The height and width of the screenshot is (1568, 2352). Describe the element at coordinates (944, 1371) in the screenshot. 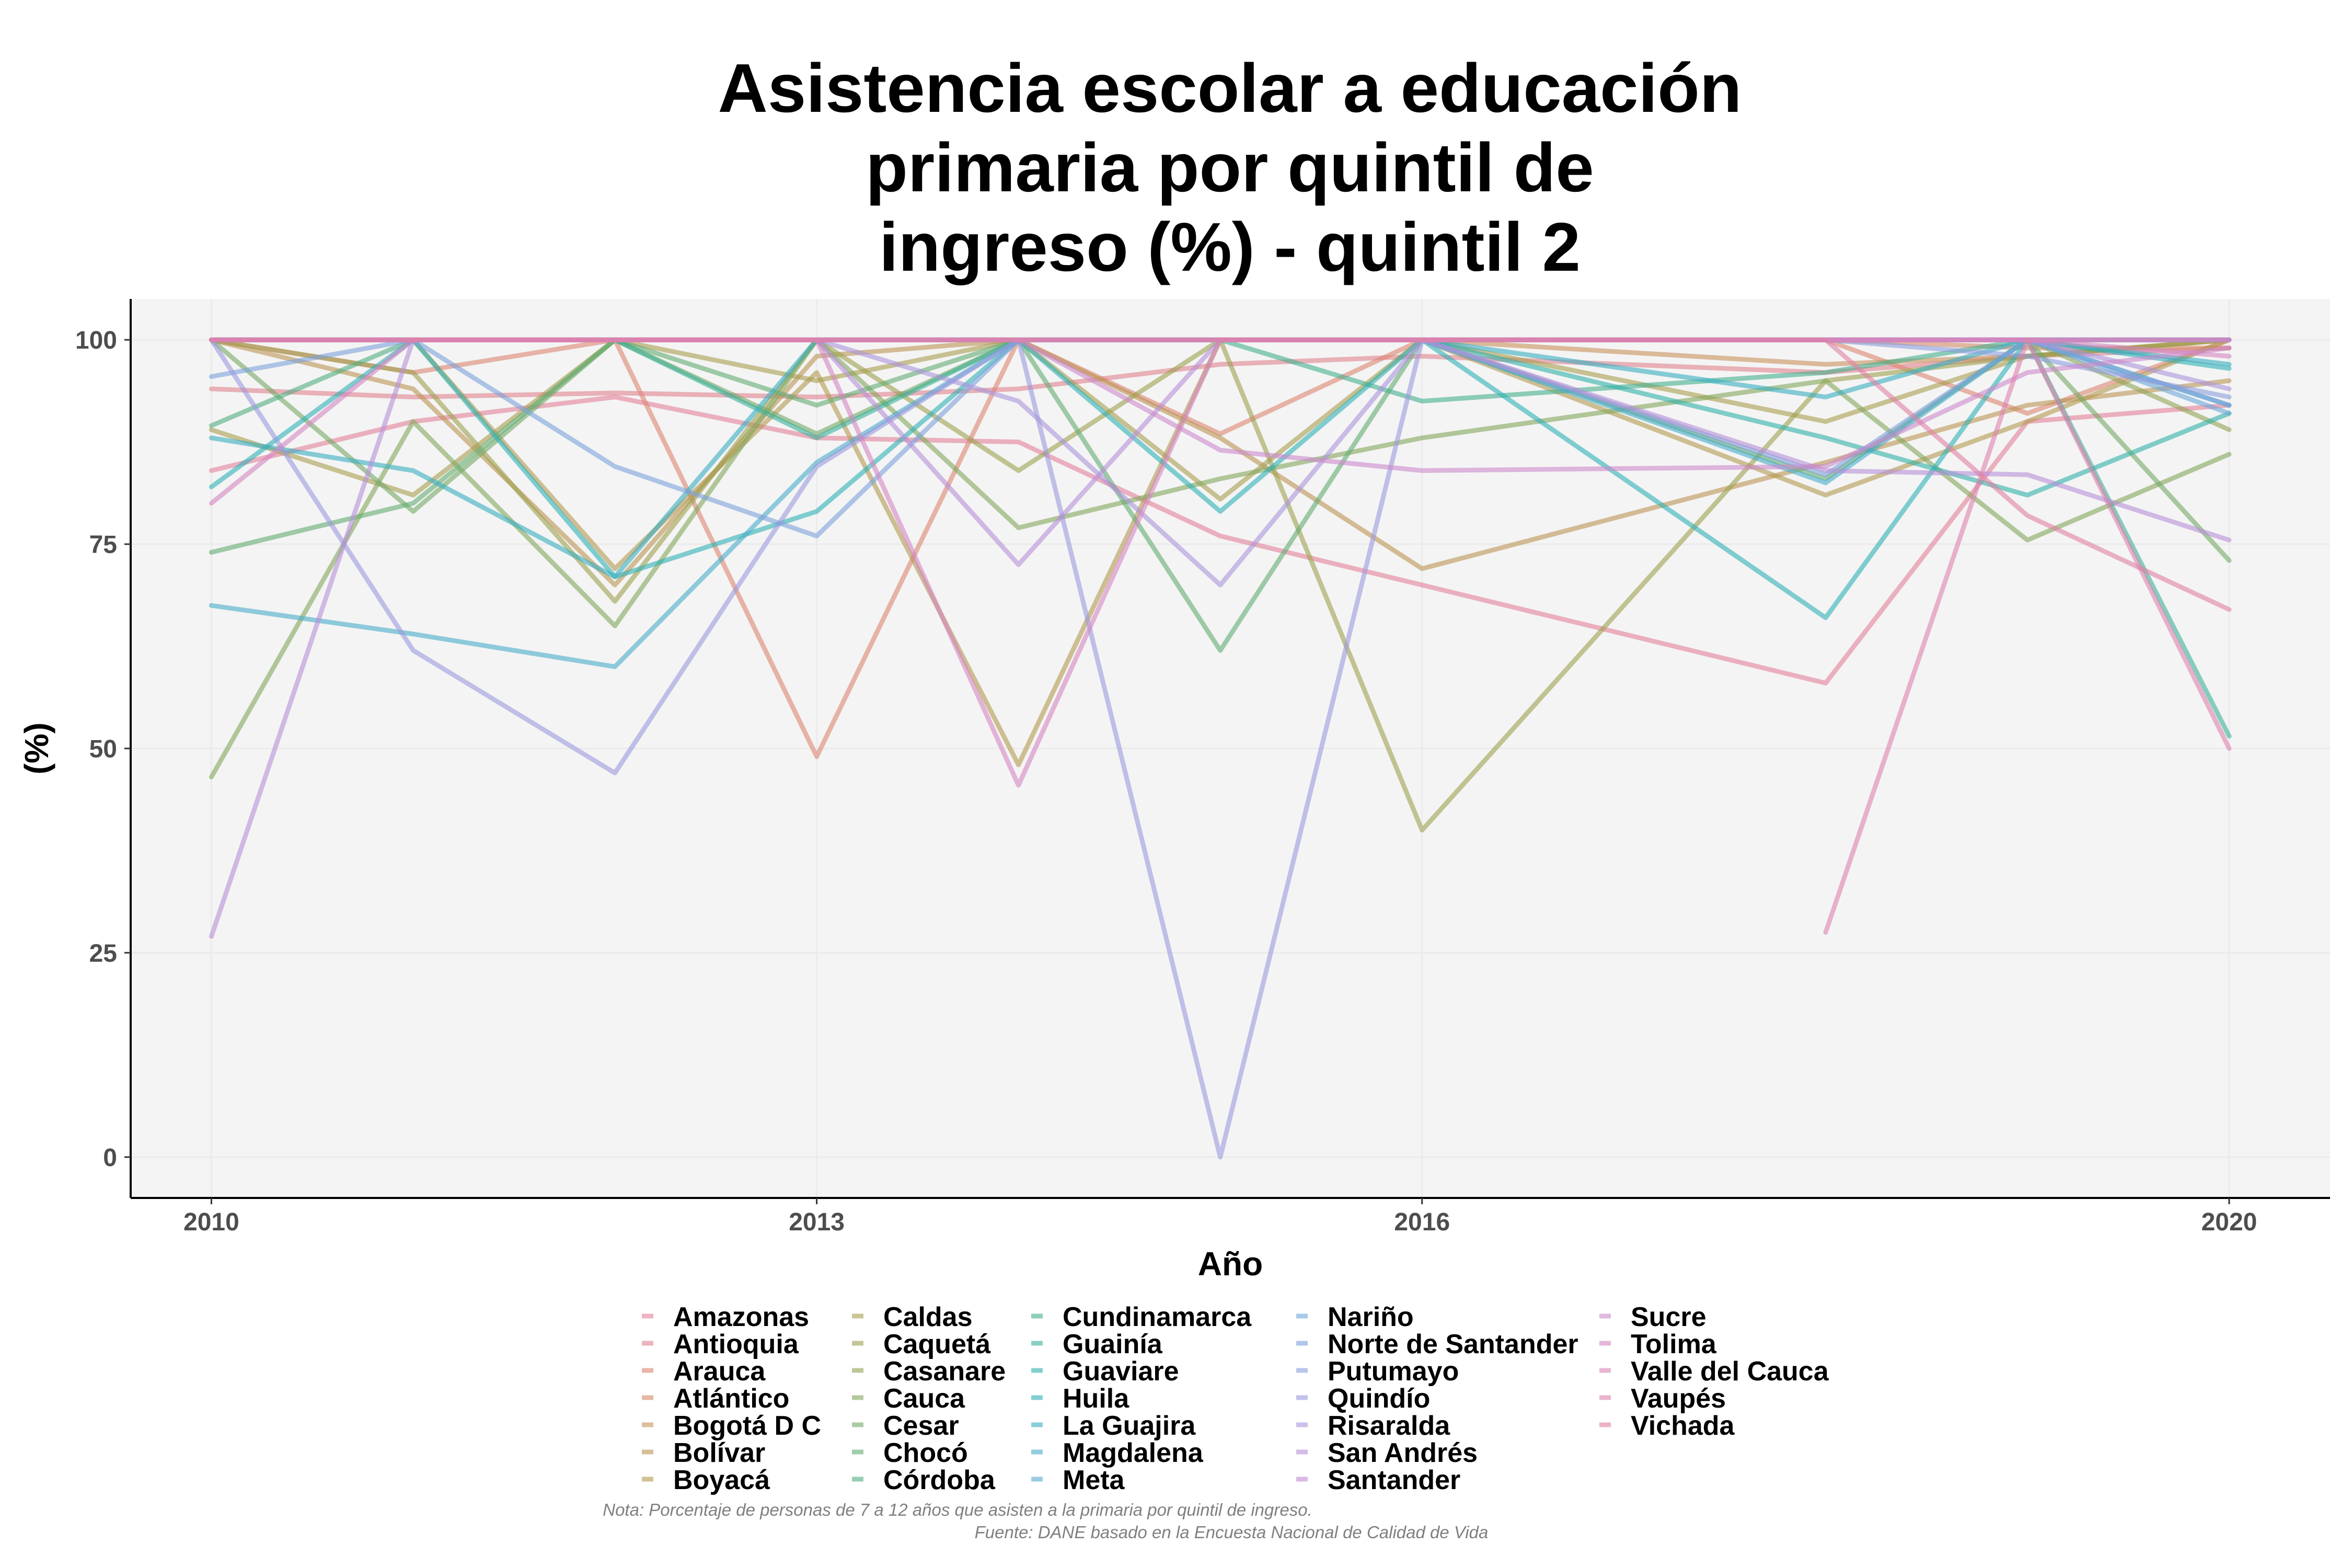

I see `legend-label-casanare: Casanare` at that location.